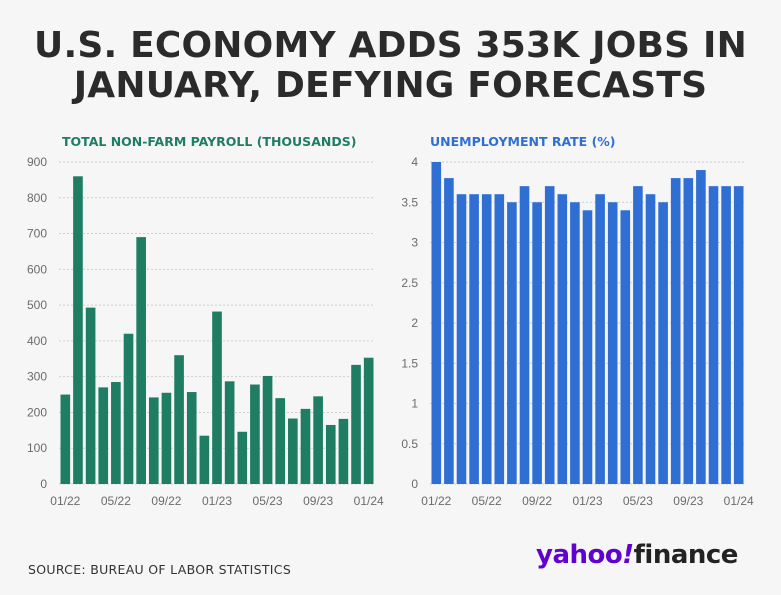 Image resolution: width=781 pixels, height=595 pixels. What do you see at coordinates (688, 501) in the screenshot?
I see `unemployment-xtick-label: 09/23` at bounding box center [688, 501].